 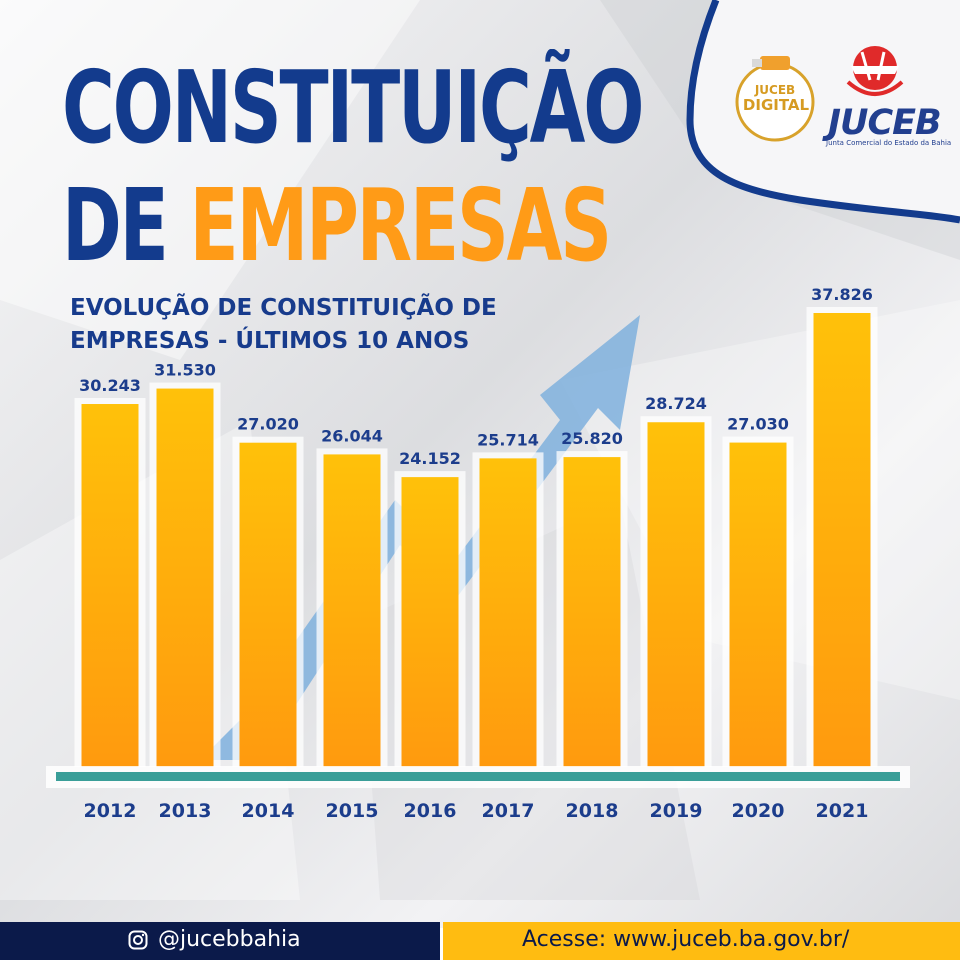 I want to click on bar-2017, so click(x=508, y=612).